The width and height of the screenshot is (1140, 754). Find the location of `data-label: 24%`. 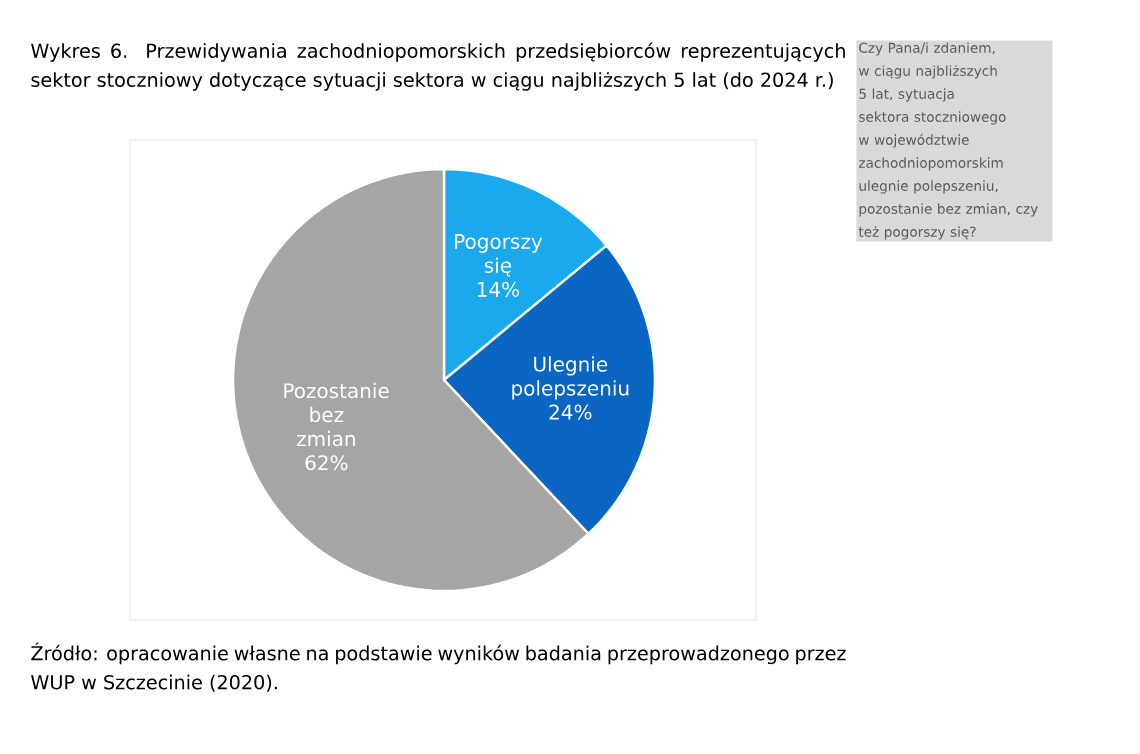

data-label: 24% is located at coordinates (570, 412).